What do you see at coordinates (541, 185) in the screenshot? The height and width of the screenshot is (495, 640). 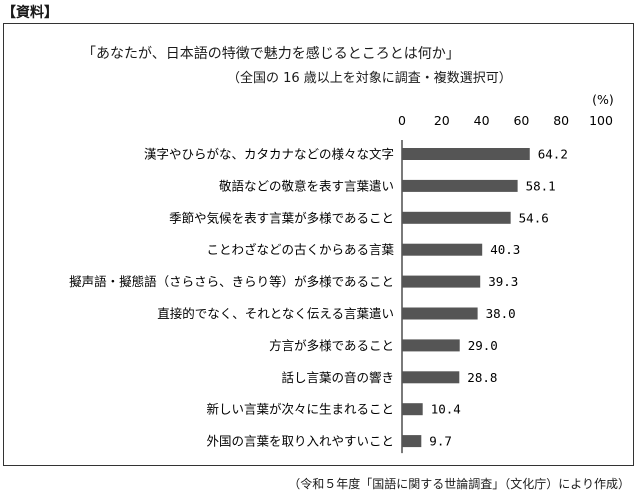 I see `value-label: 58.1` at bounding box center [541, 185].